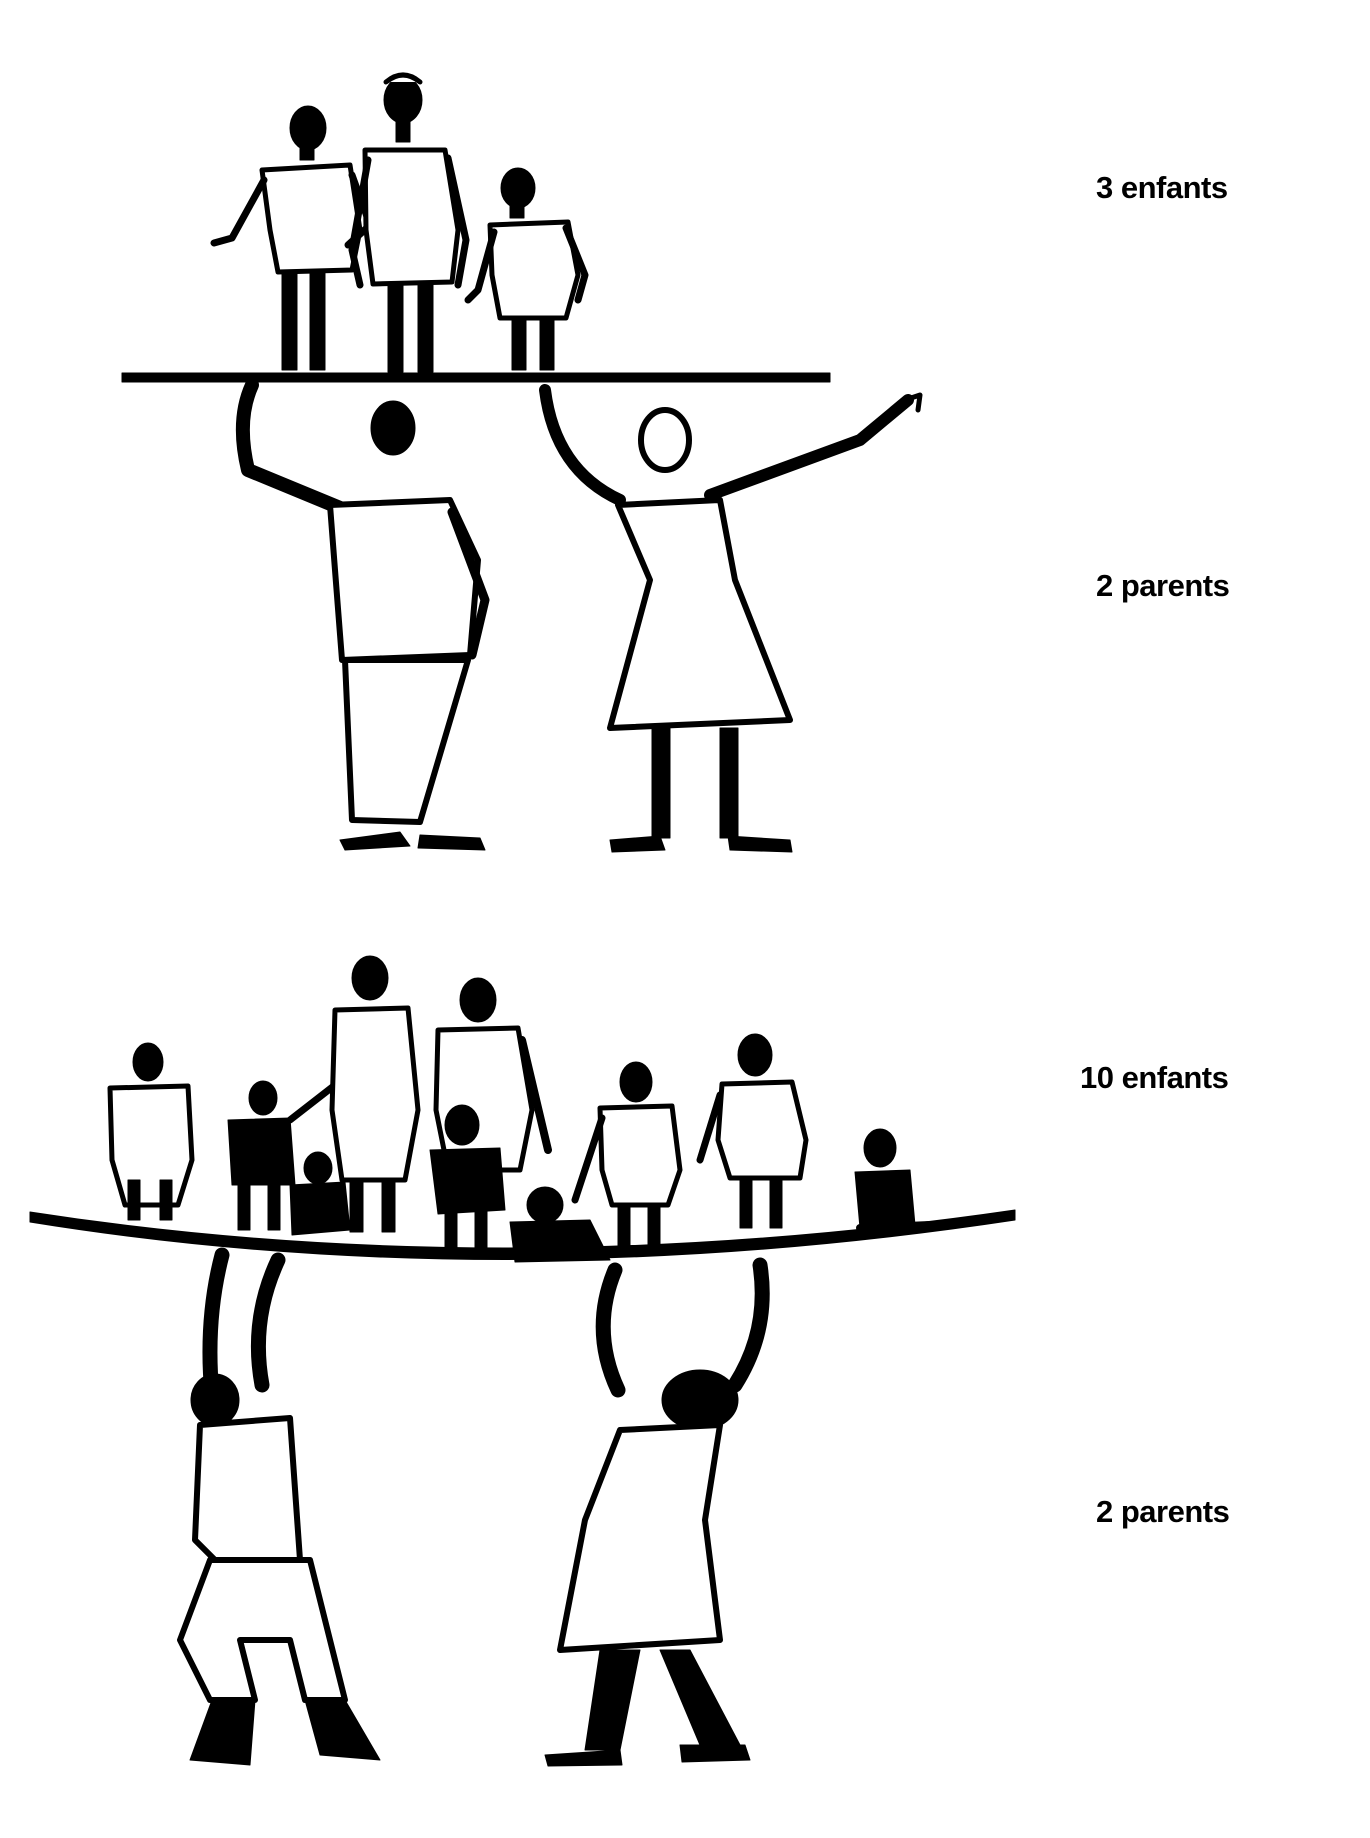 Image resolution: width=1370 pixels, height=1838 pixels. What do you see at coordinates (1154, 1077) in the screenshot?
I see `bottom-children-label: 10 enfants` at bounding box center [1154, 1077].